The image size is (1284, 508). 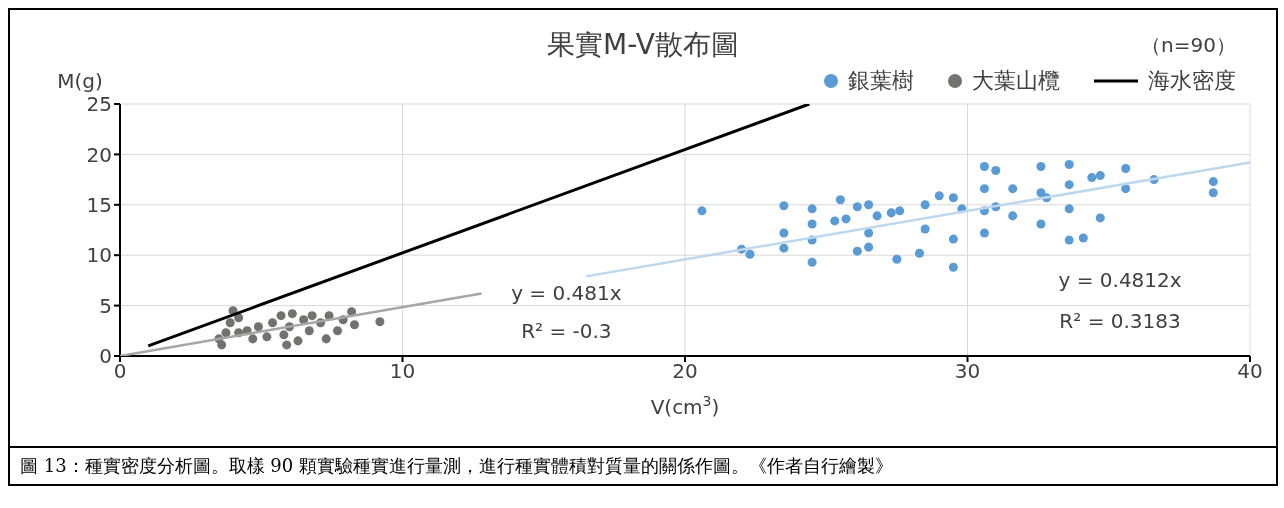 I want to click on y-tick-label: 20, so click(x=99, y=154).